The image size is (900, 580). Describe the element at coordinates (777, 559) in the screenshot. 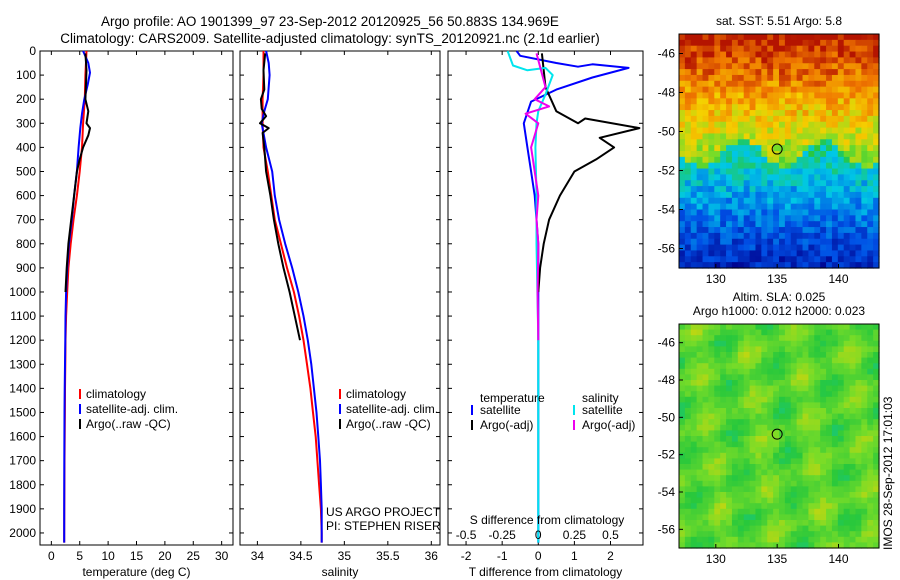

I see `map-x-tick-label-sla_map-135: 135` at that location.